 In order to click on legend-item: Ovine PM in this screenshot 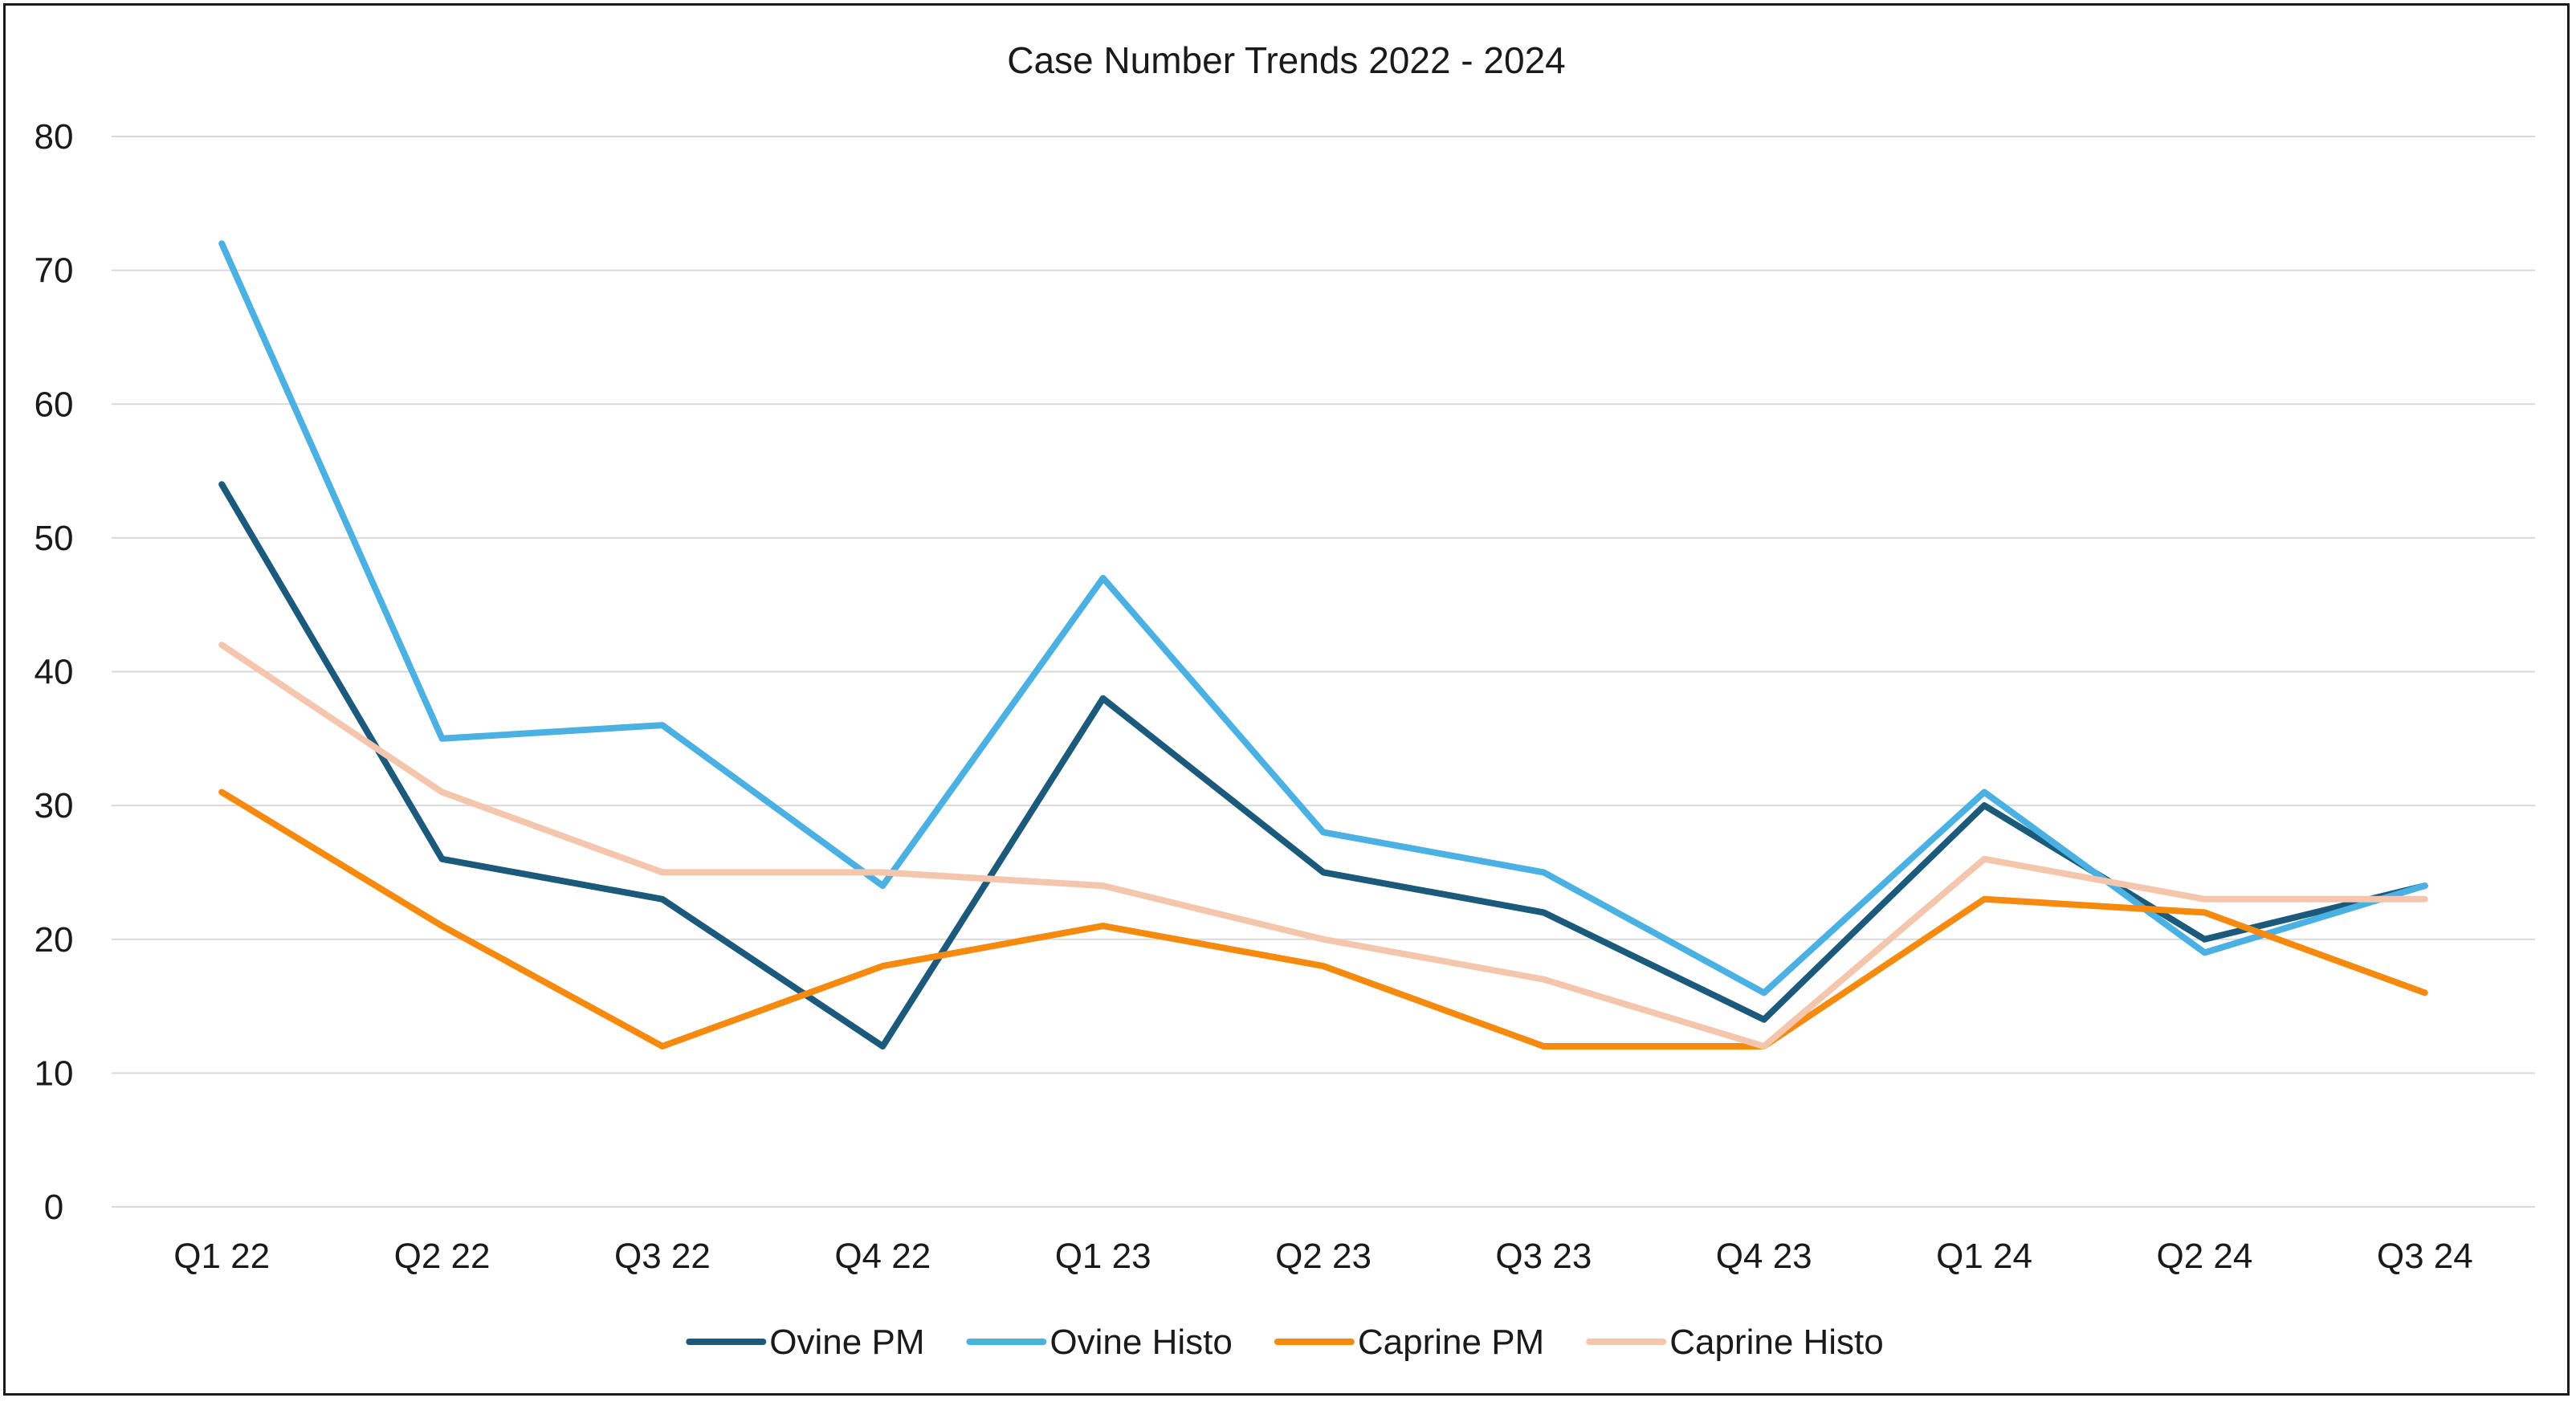, I will do `click(805, 1343)`.